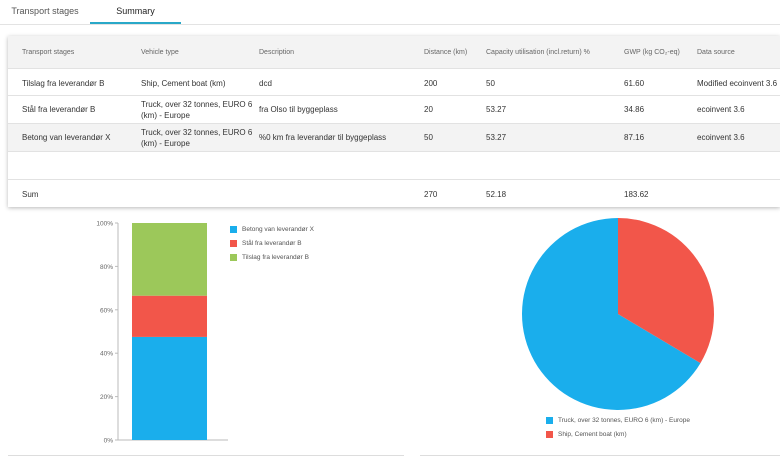 The height and width of the screenshot is (457, 780). Describe the element at coordinates (431, 194) in the screenshot. I see `sum-distance: 270` at that location.